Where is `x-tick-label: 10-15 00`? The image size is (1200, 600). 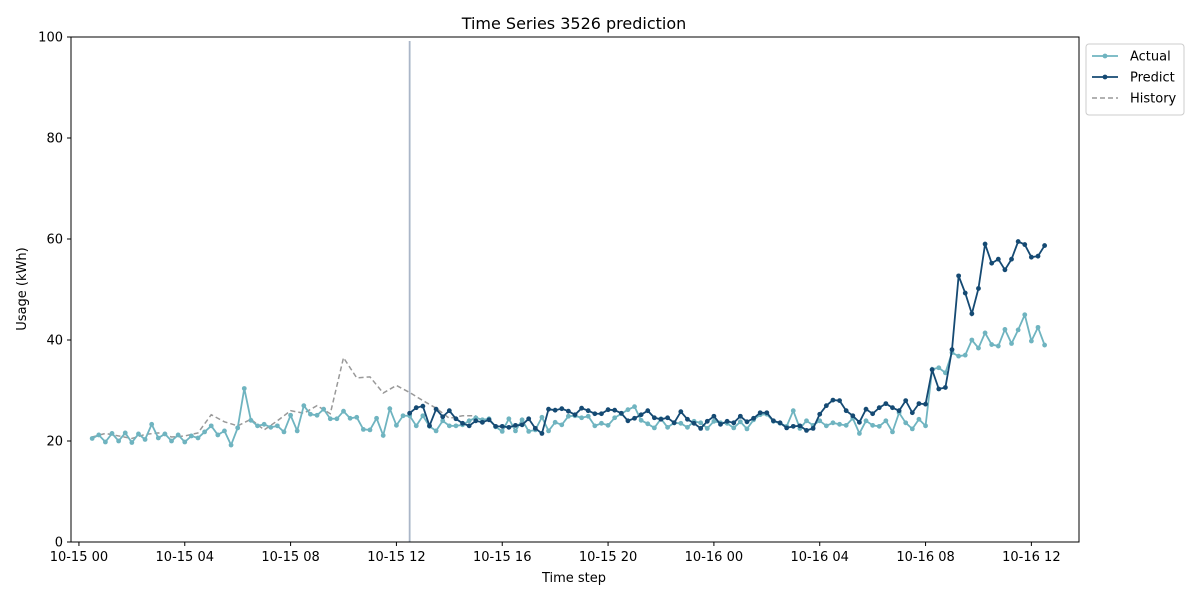
x-tick-label: 10-15 00 is located at coordinates (79, 557).